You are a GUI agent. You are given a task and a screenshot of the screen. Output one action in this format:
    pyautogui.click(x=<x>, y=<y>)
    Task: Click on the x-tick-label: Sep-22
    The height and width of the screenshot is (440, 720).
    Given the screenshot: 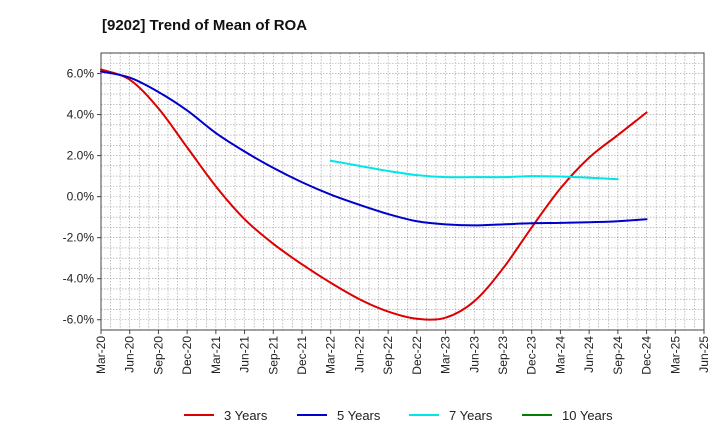 What is the action you would take?
    pyautogui.click(x=388, y=355)
    